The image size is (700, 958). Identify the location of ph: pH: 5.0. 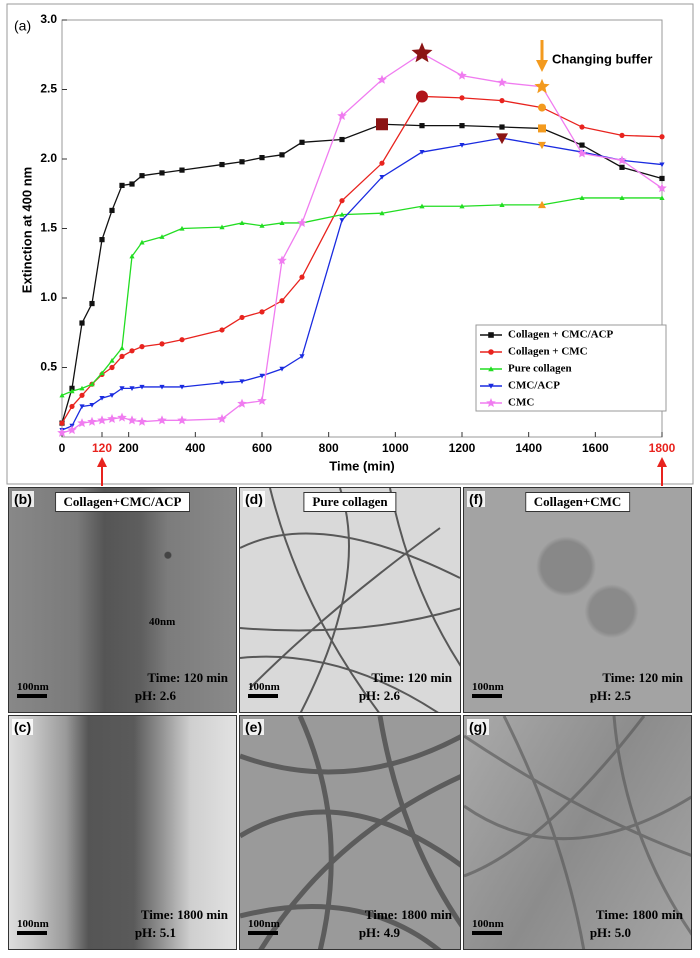
(610, 932).